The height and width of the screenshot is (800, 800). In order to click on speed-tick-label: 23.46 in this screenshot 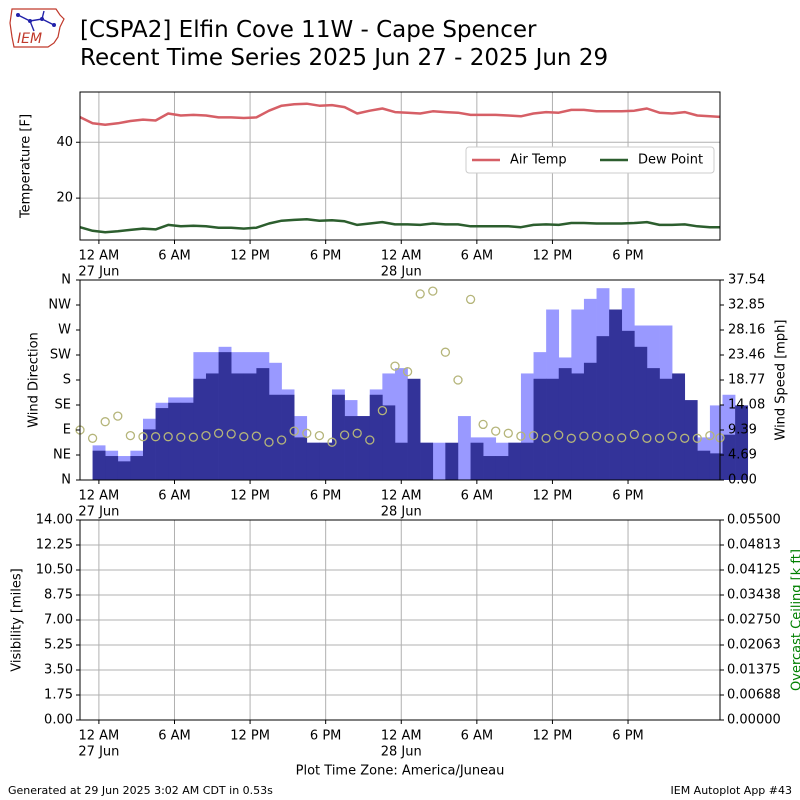, I will do `click(746, 355)`.